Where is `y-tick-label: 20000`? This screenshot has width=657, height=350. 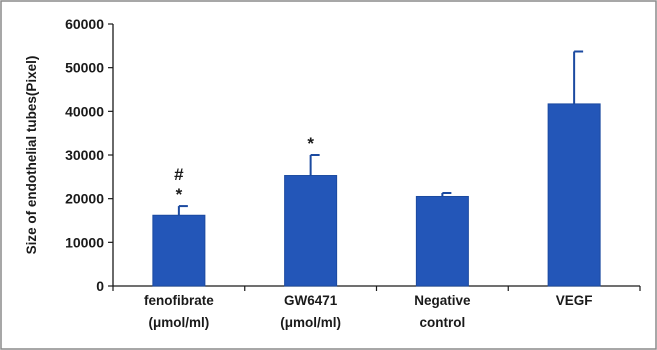 y-tick-label: 20000 is located at coordinates (84, 199).